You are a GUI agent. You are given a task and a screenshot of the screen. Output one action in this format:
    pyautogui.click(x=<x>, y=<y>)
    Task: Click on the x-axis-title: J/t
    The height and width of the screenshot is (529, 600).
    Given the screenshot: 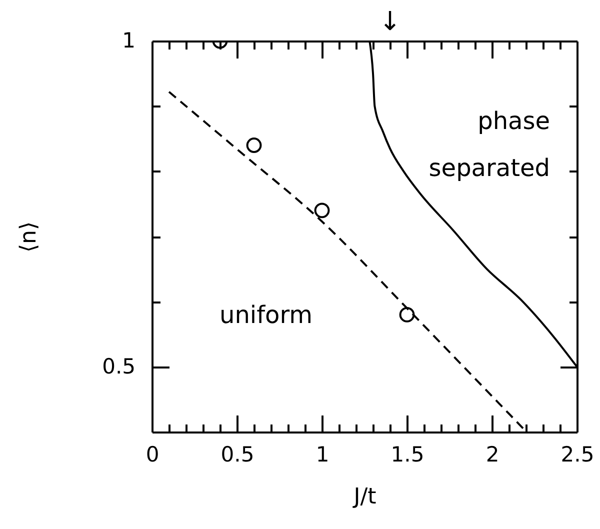 What is the action you would take?
    pyautogui.click(x=364, y=497)
    